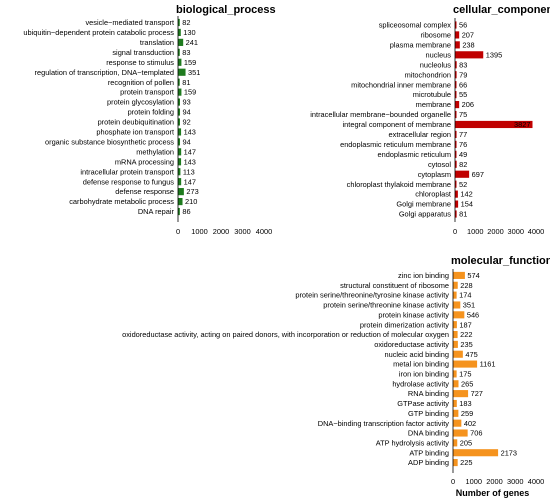 Image resolution: width=550 pixels, height=501 pixels. Describe the element at coordinates (186, 122) in the screenshot. I see `value-label: 92` at that location.